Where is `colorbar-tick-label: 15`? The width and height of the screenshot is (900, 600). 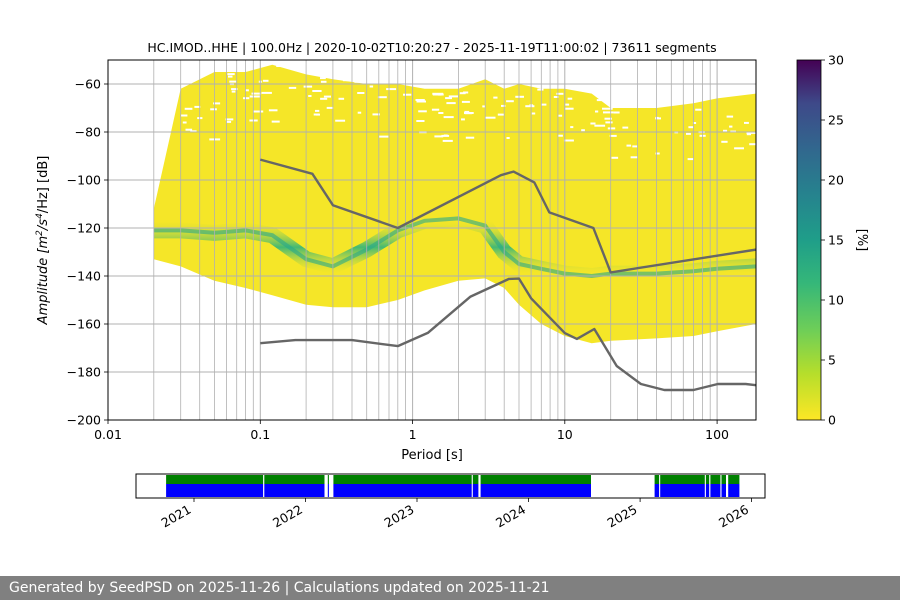
colorbar-tick-label: 15 is located at coordinates (836, 240).